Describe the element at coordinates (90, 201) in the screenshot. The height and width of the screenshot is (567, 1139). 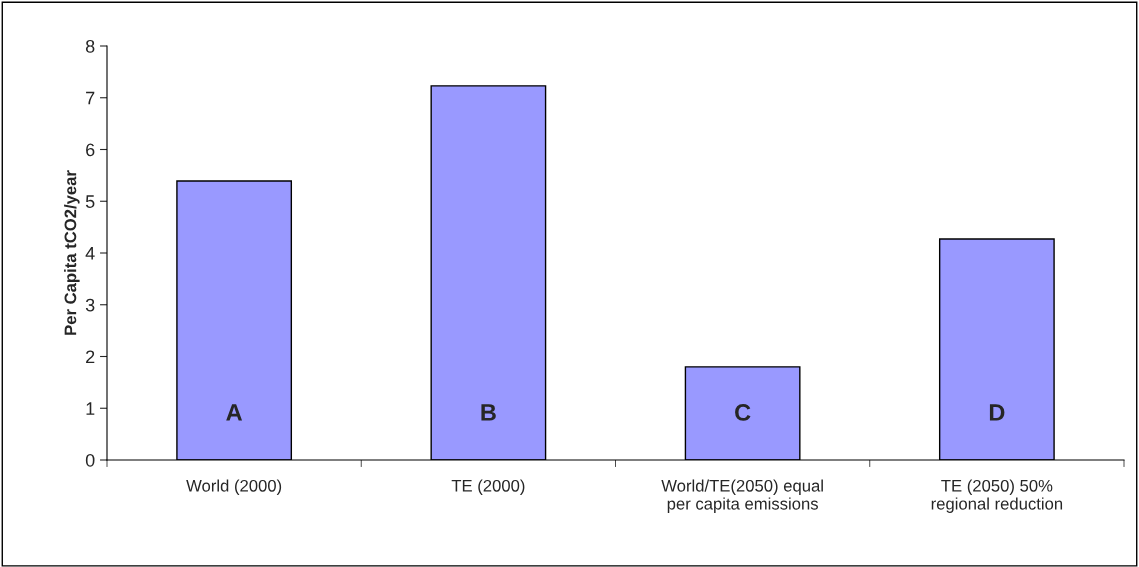
I see `y-tick-label: 5` at that location.